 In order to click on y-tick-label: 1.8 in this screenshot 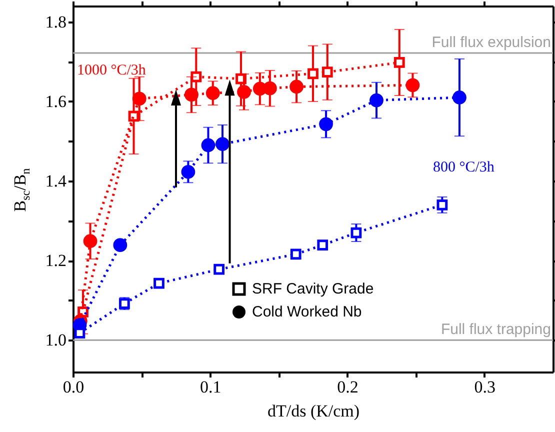, I will do `click(55, 22)`.